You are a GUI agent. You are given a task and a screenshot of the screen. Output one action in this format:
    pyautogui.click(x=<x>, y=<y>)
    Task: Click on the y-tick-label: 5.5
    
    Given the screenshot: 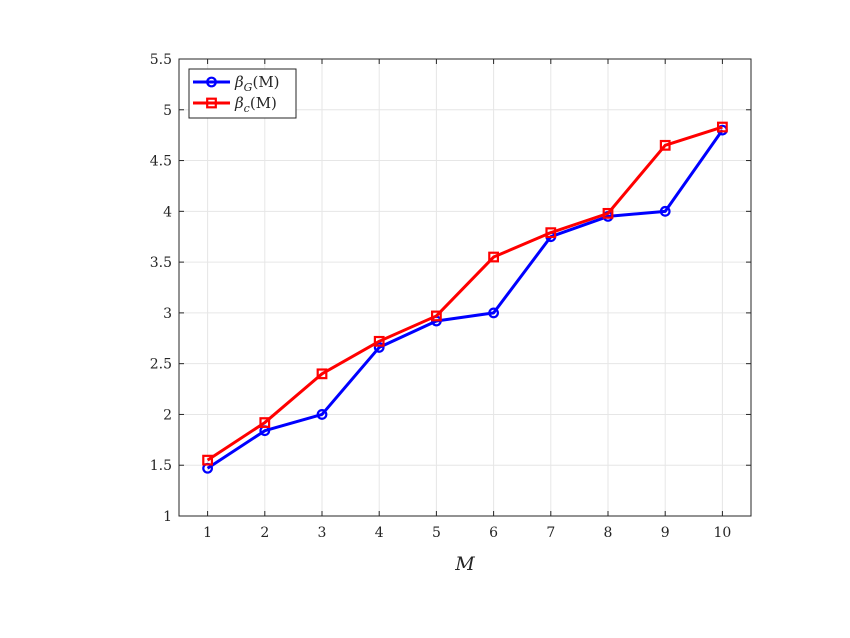 What is the action you would take?
    pyautogui.click(x=161, y=60)
    